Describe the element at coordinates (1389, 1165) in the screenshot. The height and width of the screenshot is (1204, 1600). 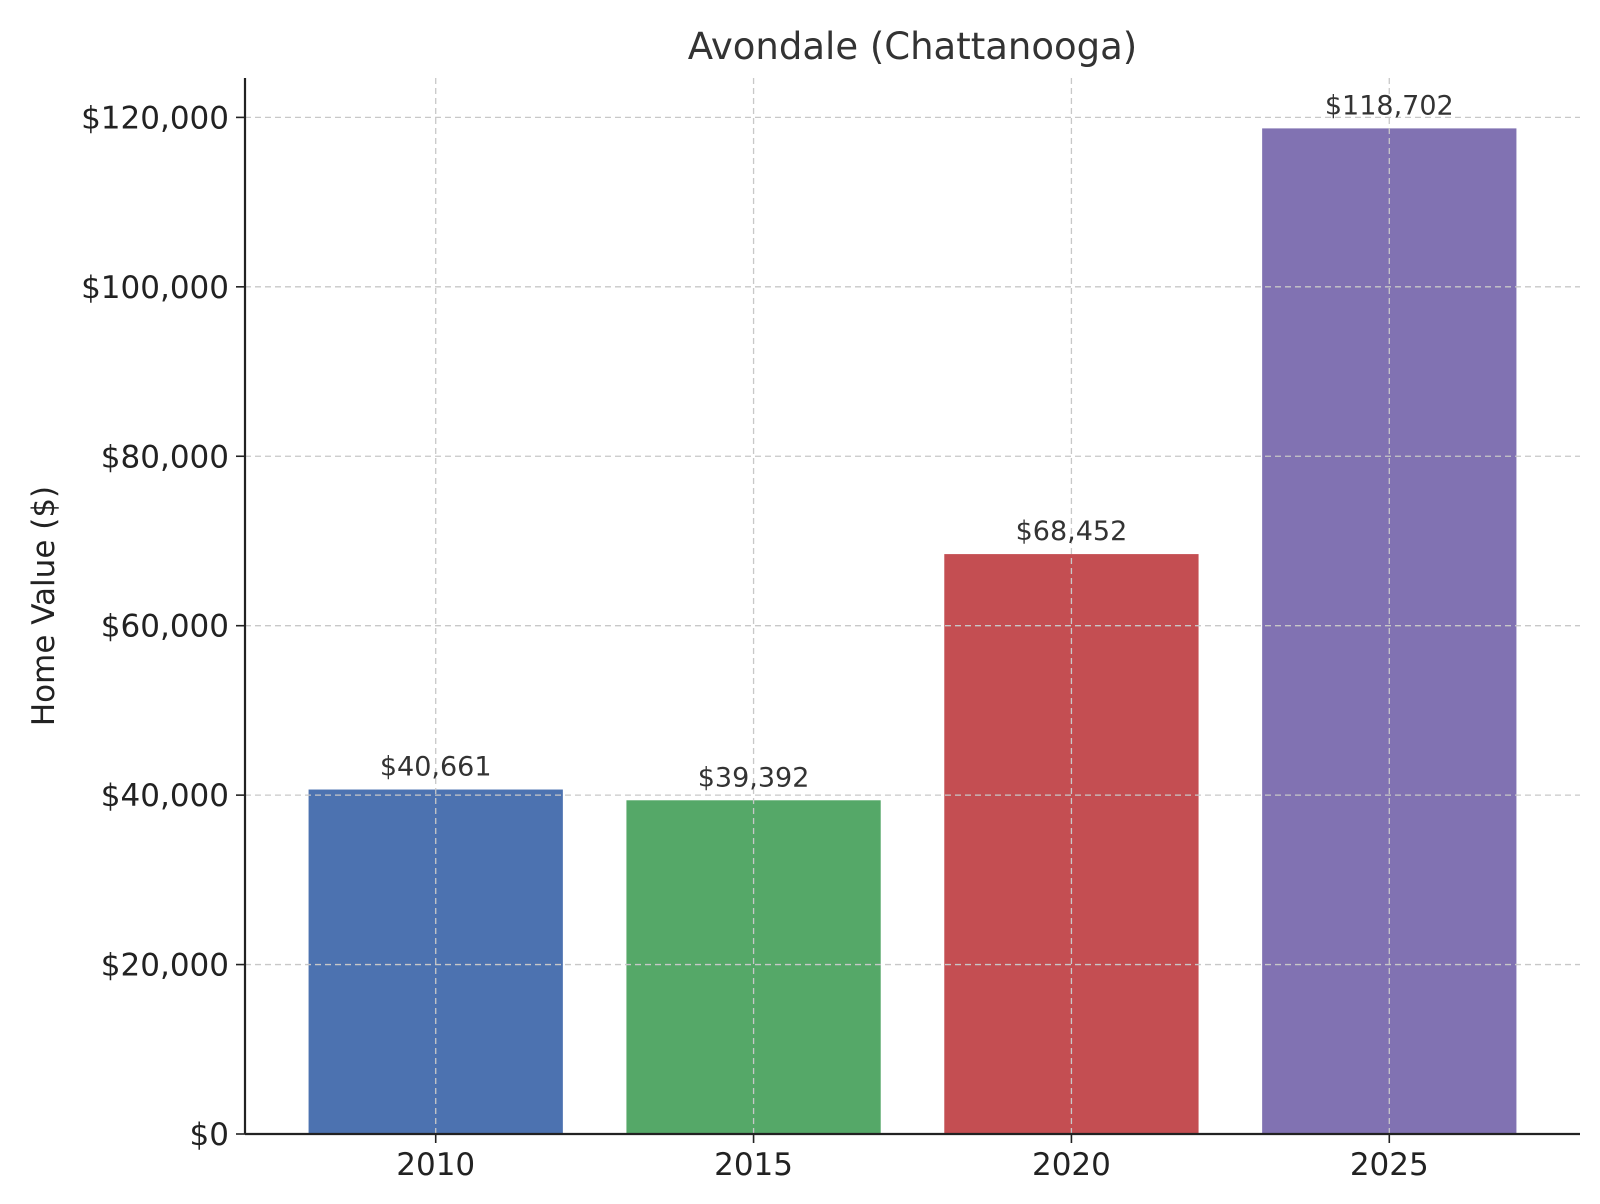
I see `x-tick-label-2025: 2025` at that location.